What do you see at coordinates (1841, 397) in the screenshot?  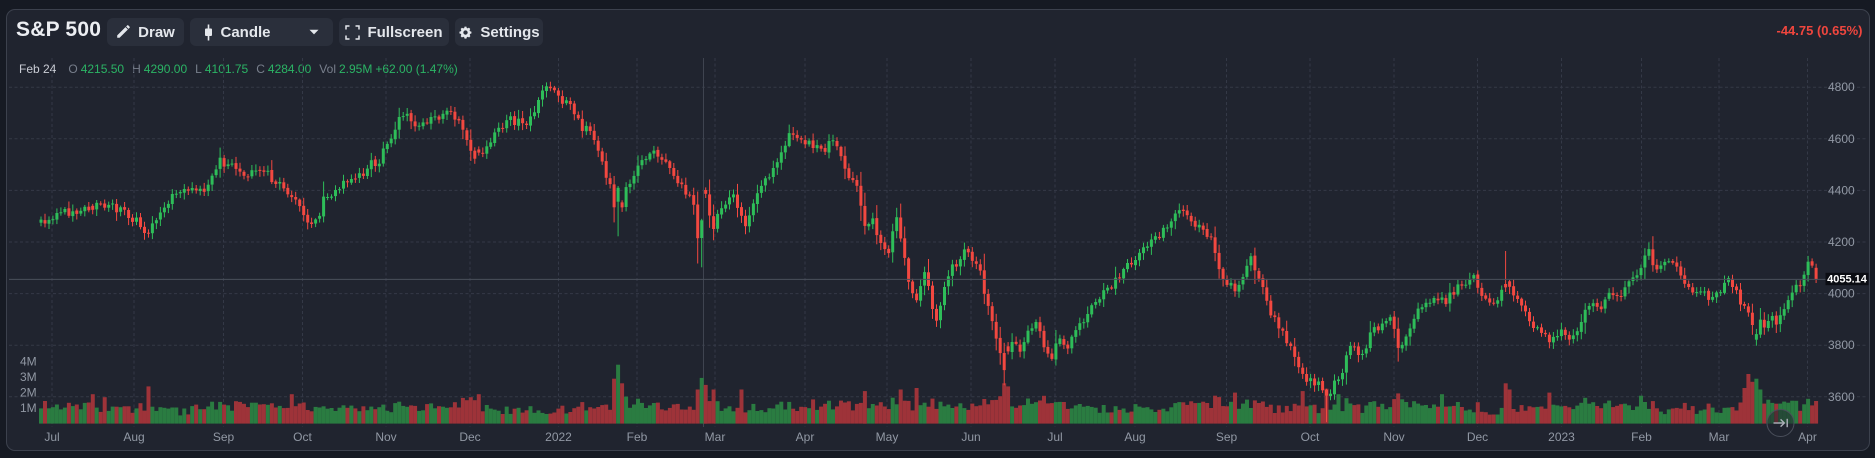 I see `svg-text: 3600` at bounding box center [1841, 397].